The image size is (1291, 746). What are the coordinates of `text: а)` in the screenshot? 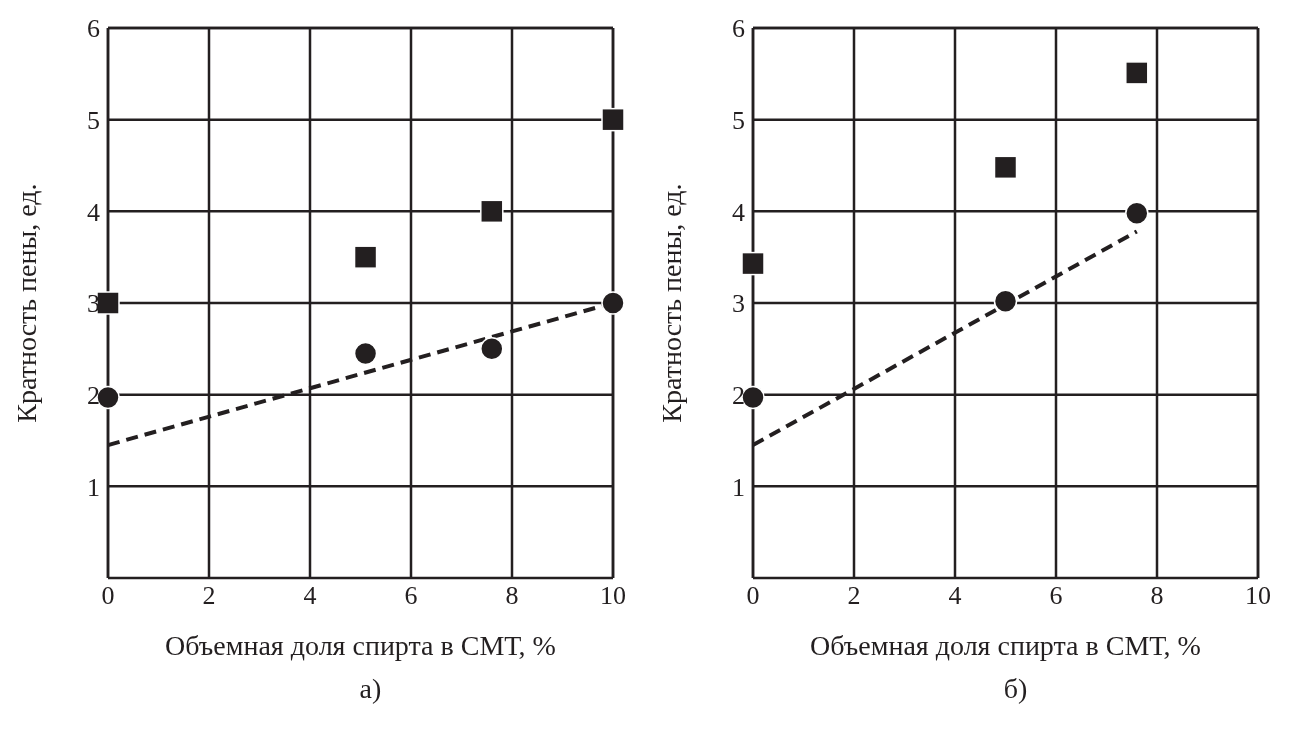 It's located at (370, 689).